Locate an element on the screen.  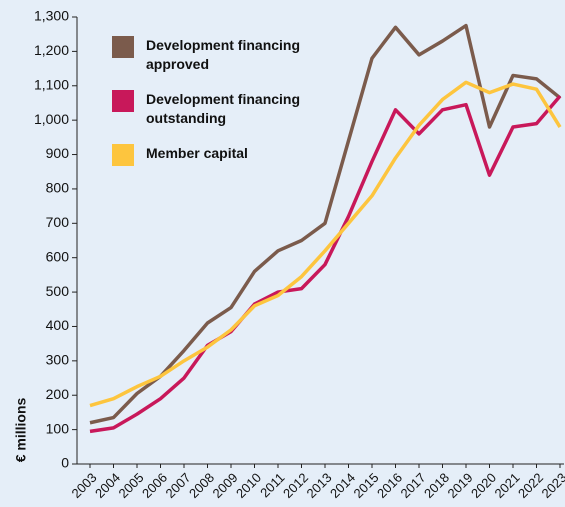
y-tick-label: 100 is located at coordinates (58, 428).